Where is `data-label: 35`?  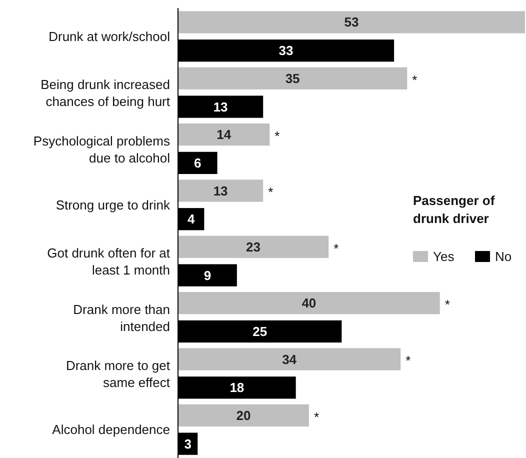 data-label: 35 is located at coordinates (292, 78).